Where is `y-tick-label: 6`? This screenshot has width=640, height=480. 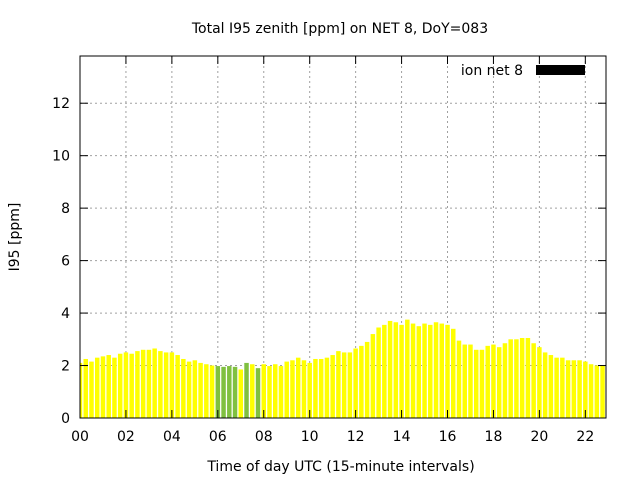 y-tick-label: 6 is located at coordinates (65, 262).